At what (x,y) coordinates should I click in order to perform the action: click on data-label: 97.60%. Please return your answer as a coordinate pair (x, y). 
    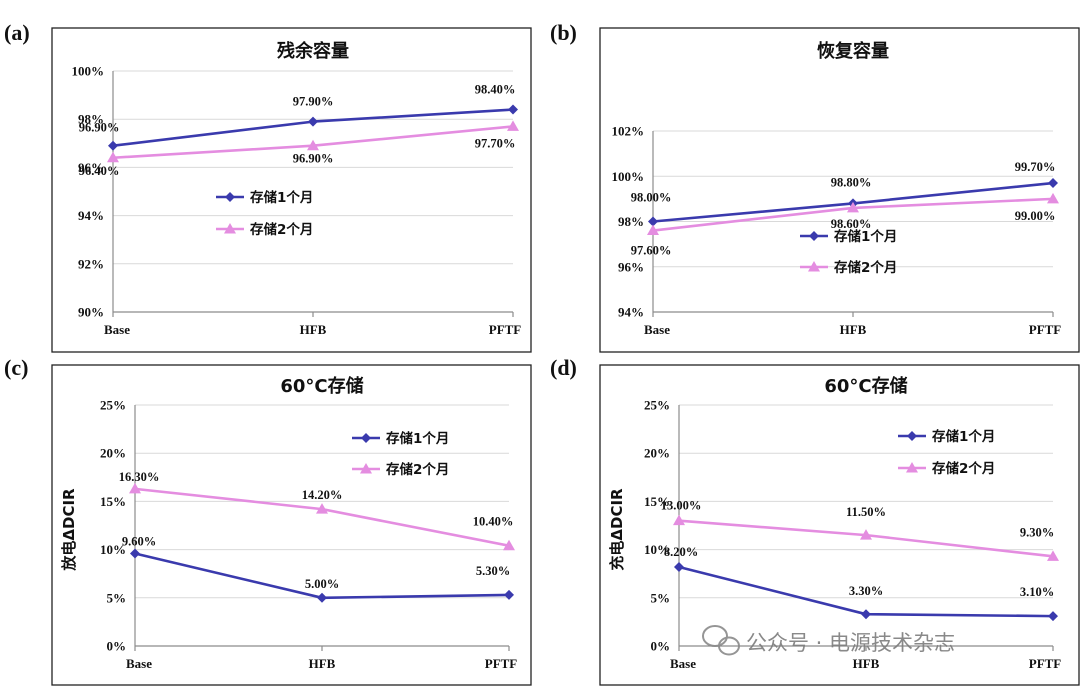
    Looking at the image, I should click on (651, 251).